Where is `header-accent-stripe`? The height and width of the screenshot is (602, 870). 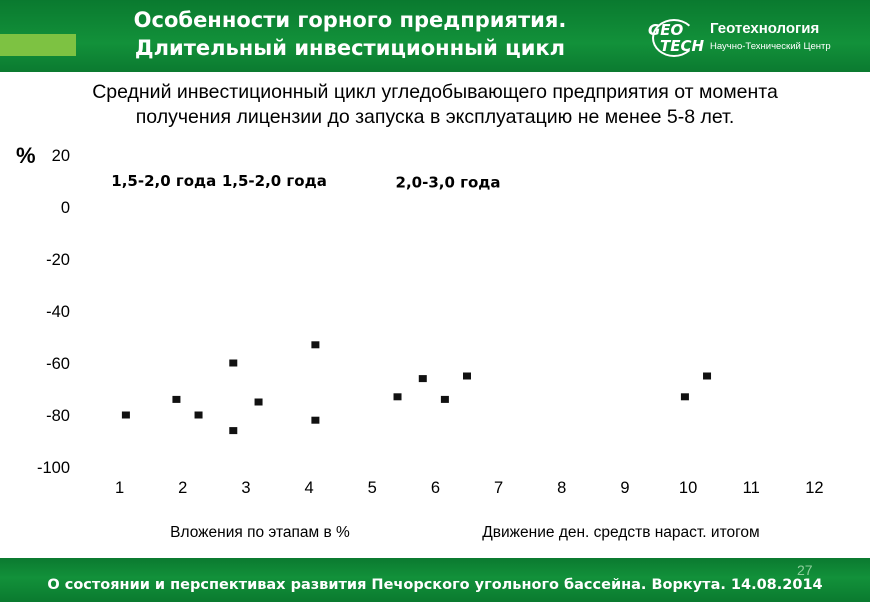 header-accent-stripe is located at coordinates (38, 45).